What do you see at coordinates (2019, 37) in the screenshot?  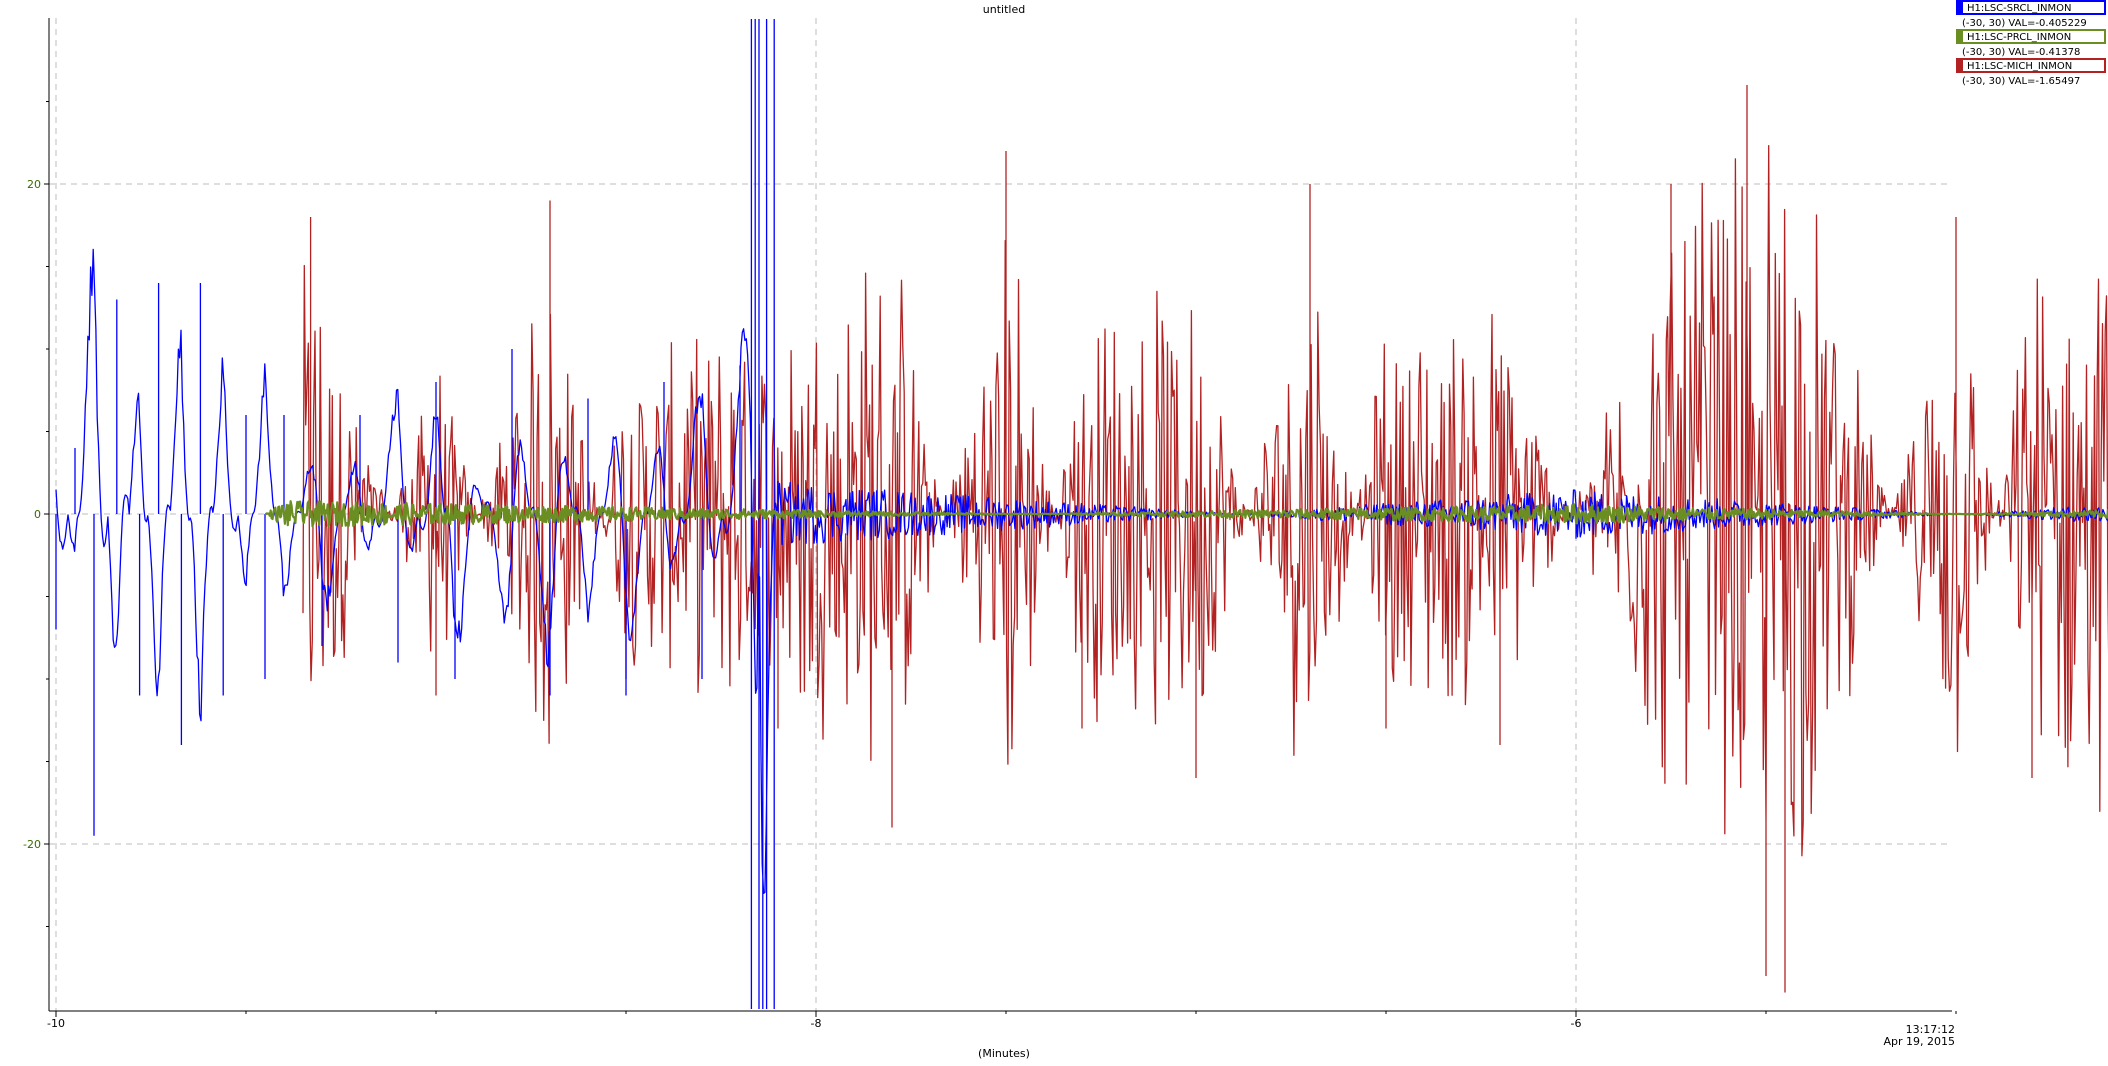 I see `legend-series-name: H1:LSC-PRCL_INMON` at bounding box center [2019, 37].